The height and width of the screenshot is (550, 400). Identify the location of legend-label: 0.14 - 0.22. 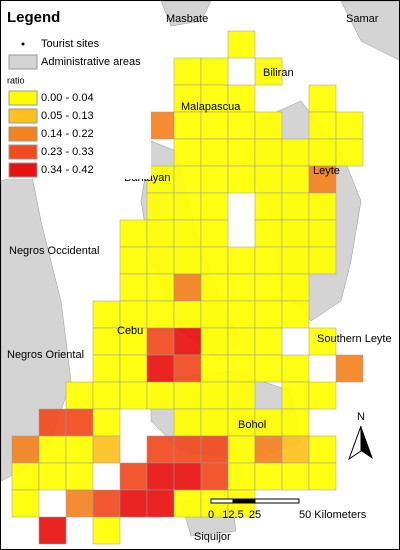
(67, 134).